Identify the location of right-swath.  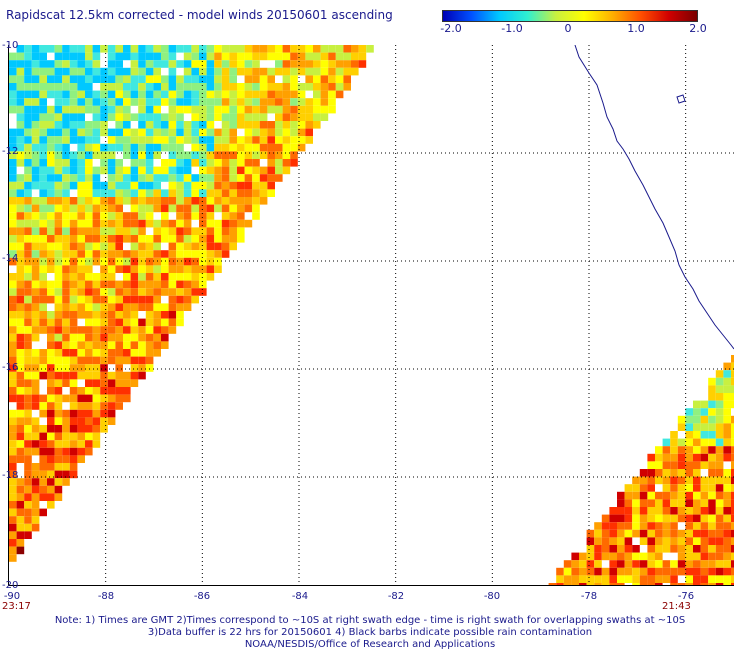
(641, 470).